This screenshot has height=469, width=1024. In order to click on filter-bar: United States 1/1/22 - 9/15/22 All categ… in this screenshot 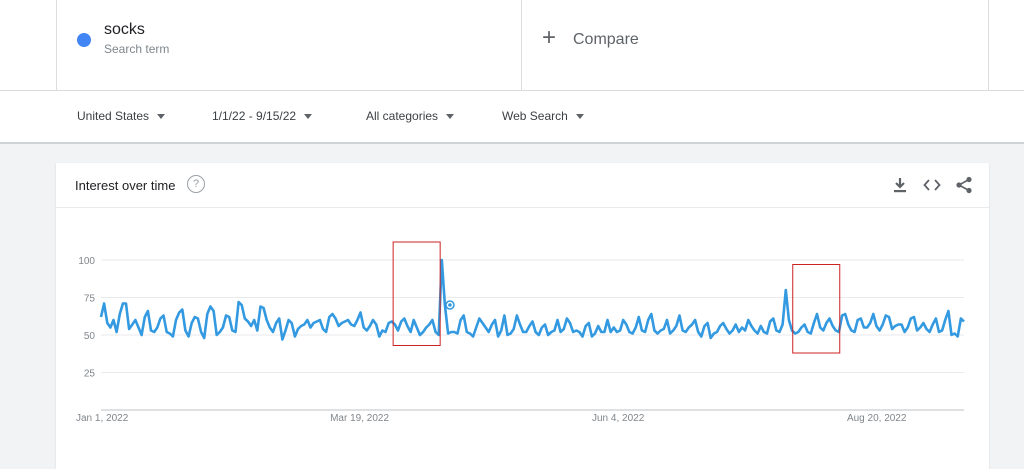, I will do `click(512, 117)`.